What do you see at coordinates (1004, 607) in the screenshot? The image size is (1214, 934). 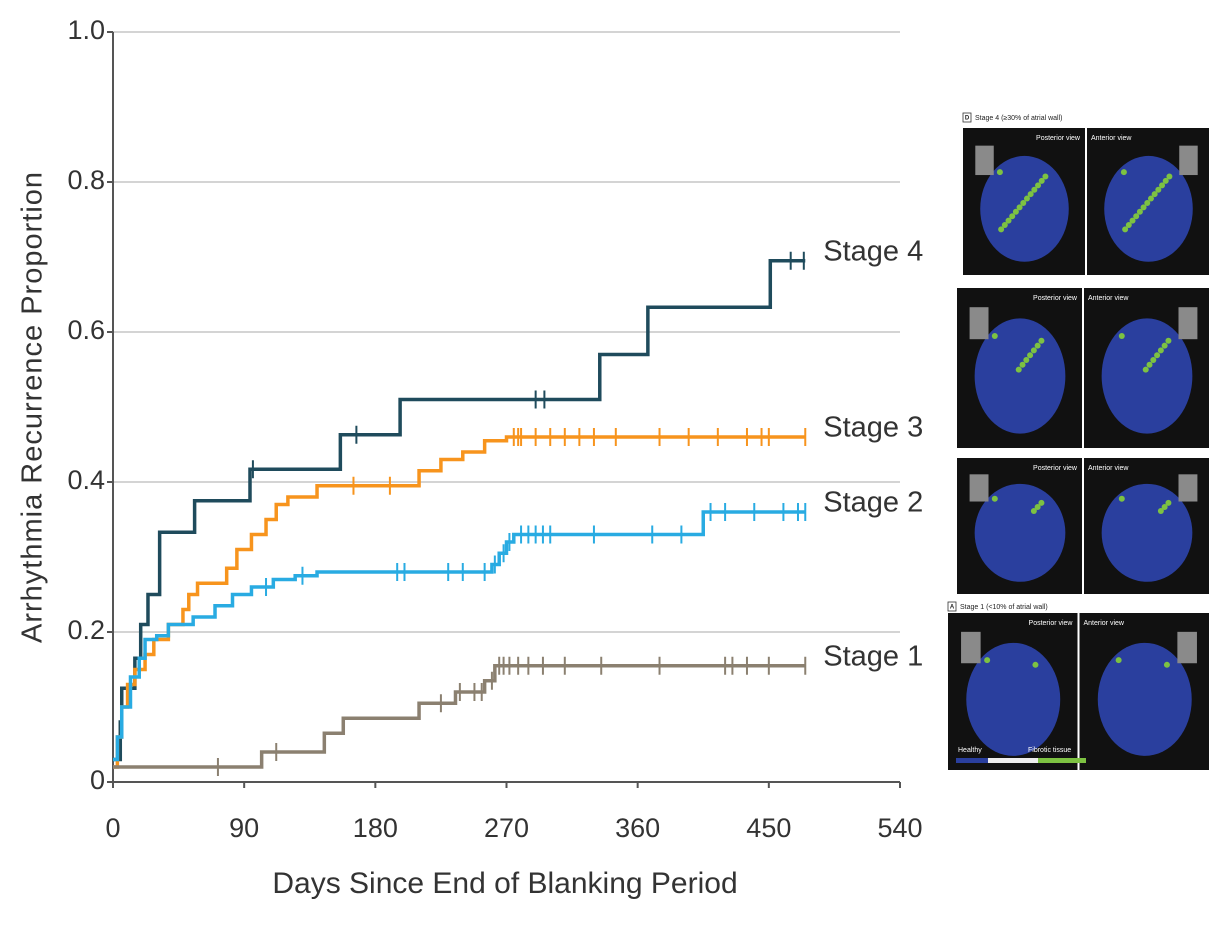 I see `panel-caption: Stage 1 (<10% of atrial wall)` at bounding box center [1004, 607].